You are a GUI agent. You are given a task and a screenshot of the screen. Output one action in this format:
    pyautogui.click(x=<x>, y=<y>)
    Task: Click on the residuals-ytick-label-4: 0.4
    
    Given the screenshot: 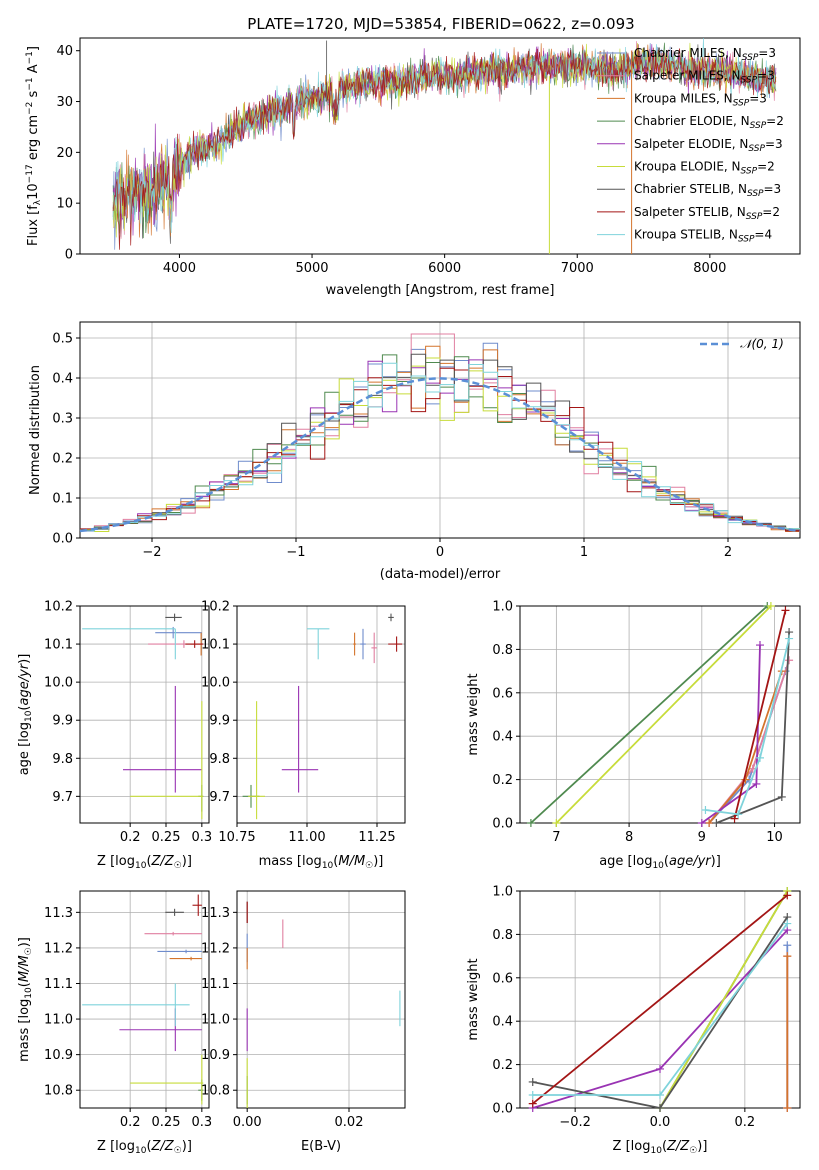 What is the action you would take?
    pyautogui.click(x=62, y=379)
    